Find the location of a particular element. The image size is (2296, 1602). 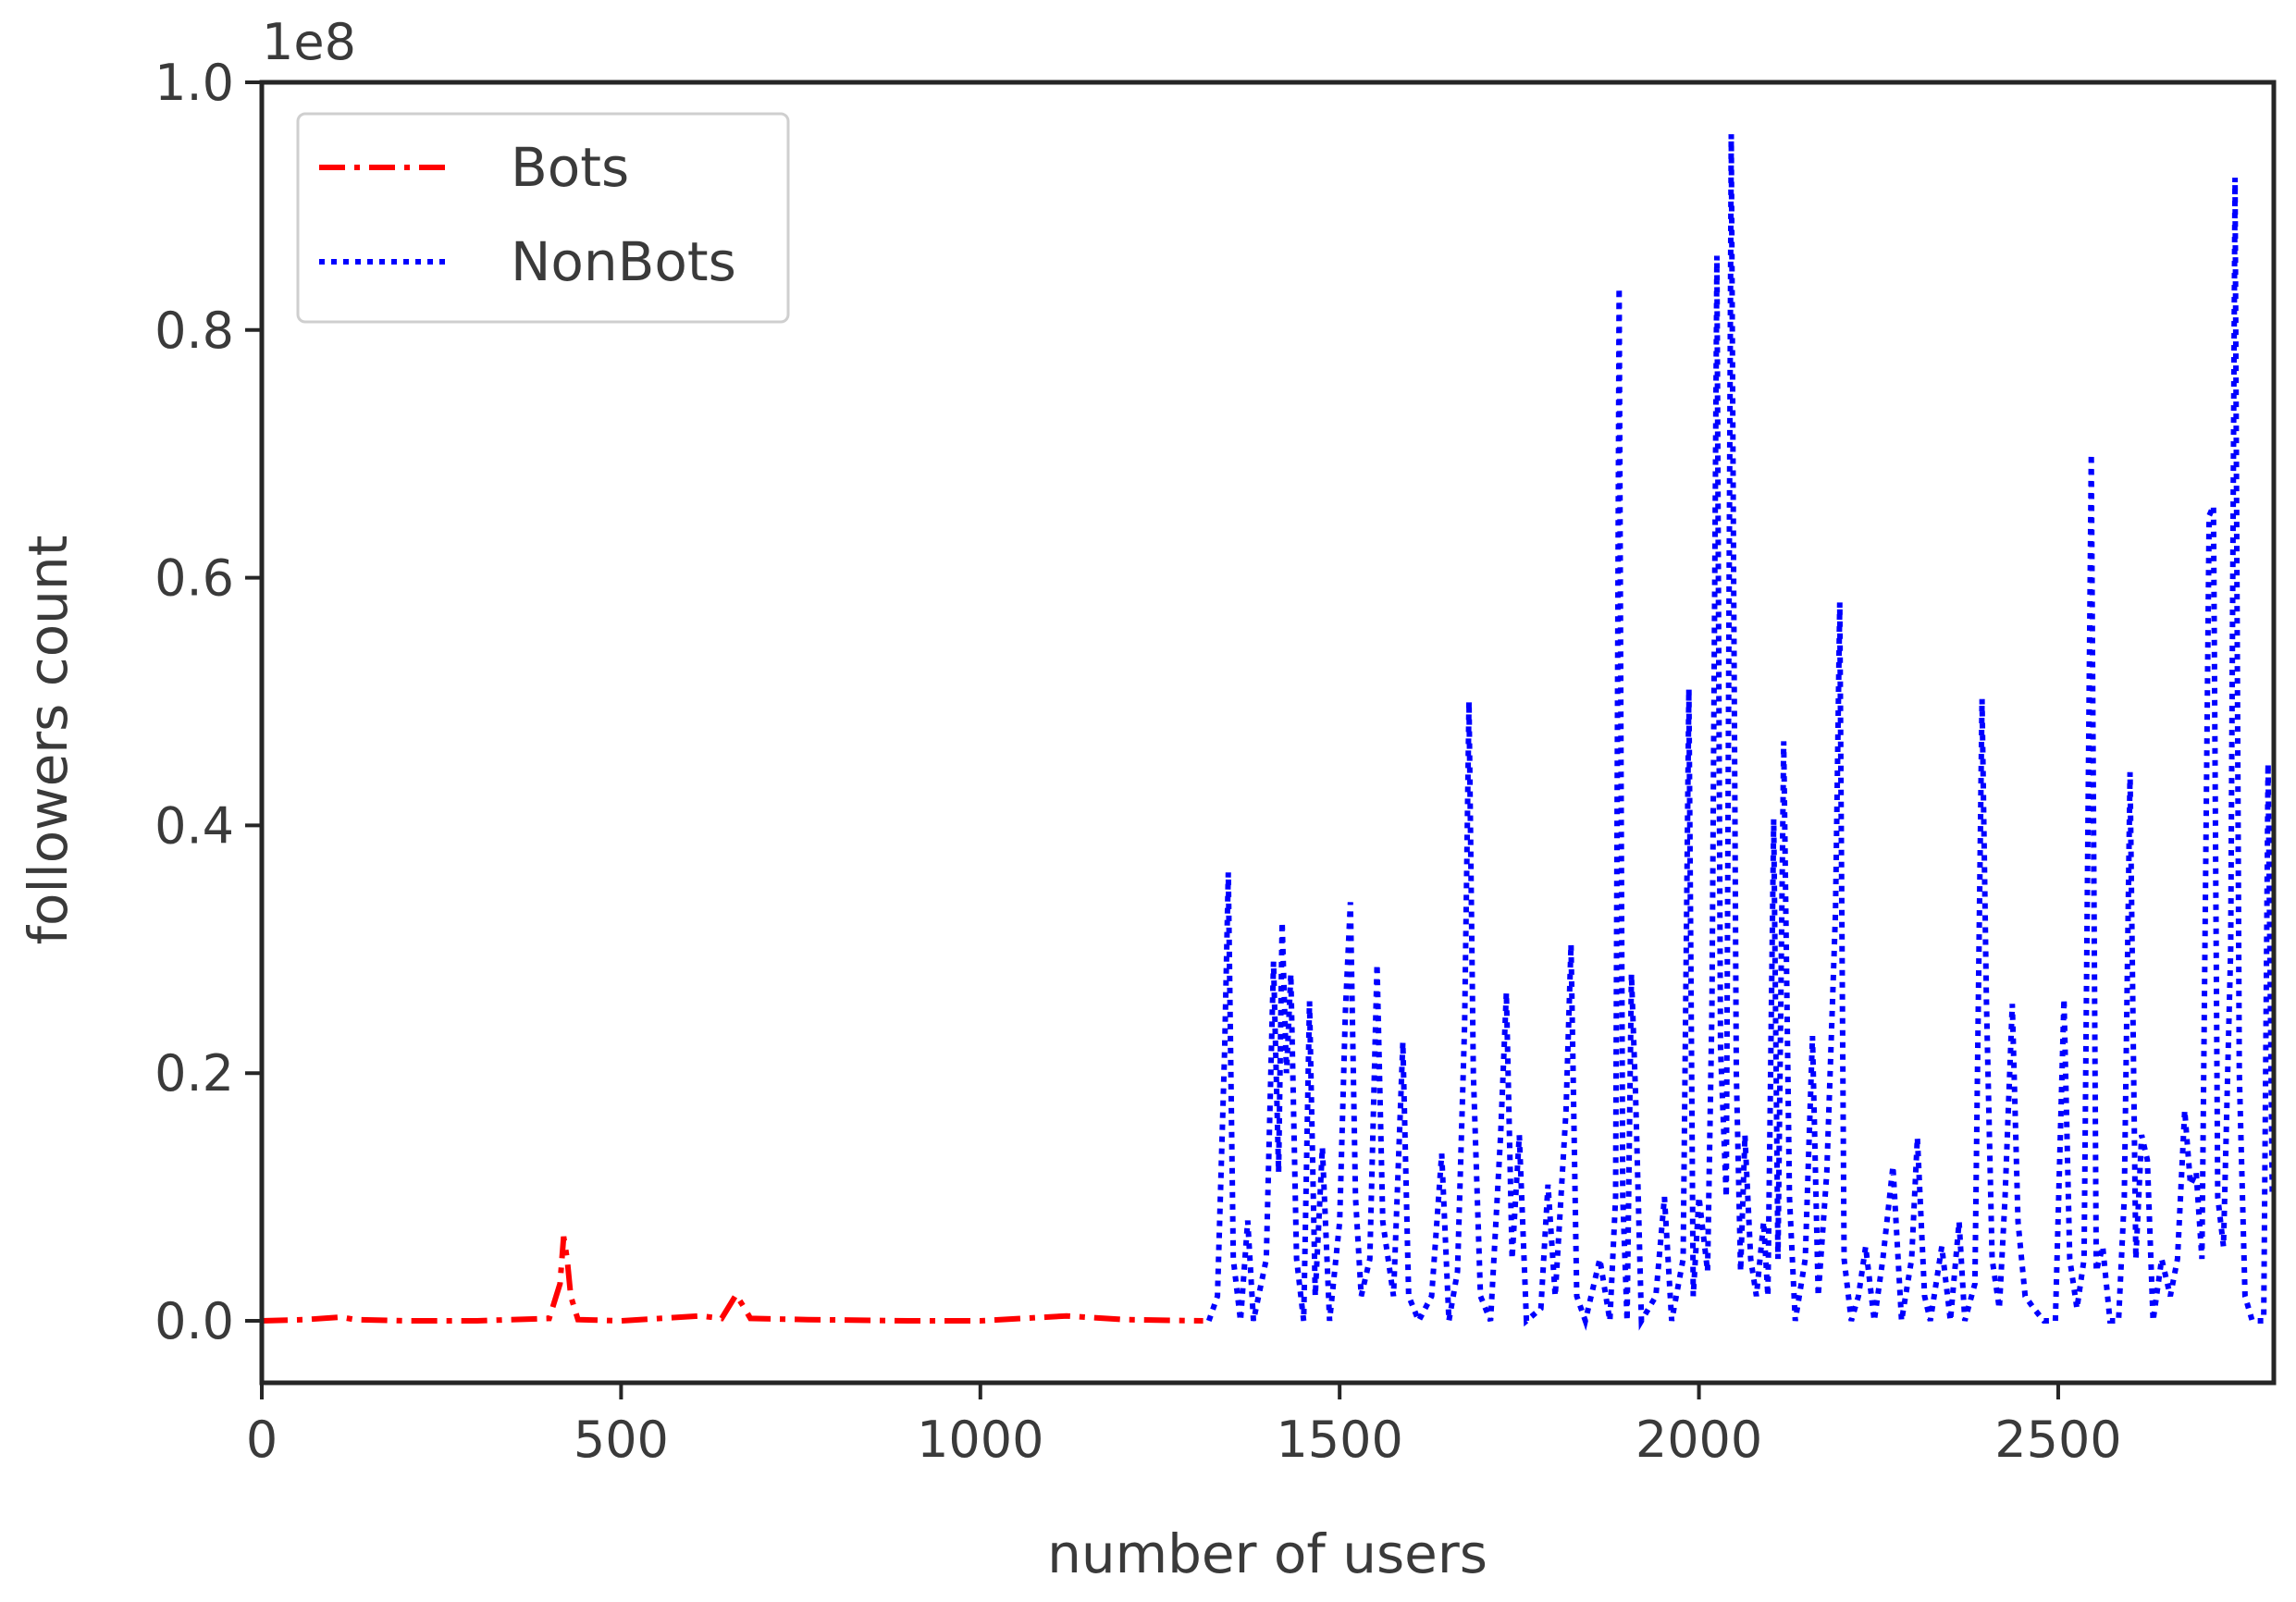

x-axis-label: number of users is located at coordinates (1267, 1553).